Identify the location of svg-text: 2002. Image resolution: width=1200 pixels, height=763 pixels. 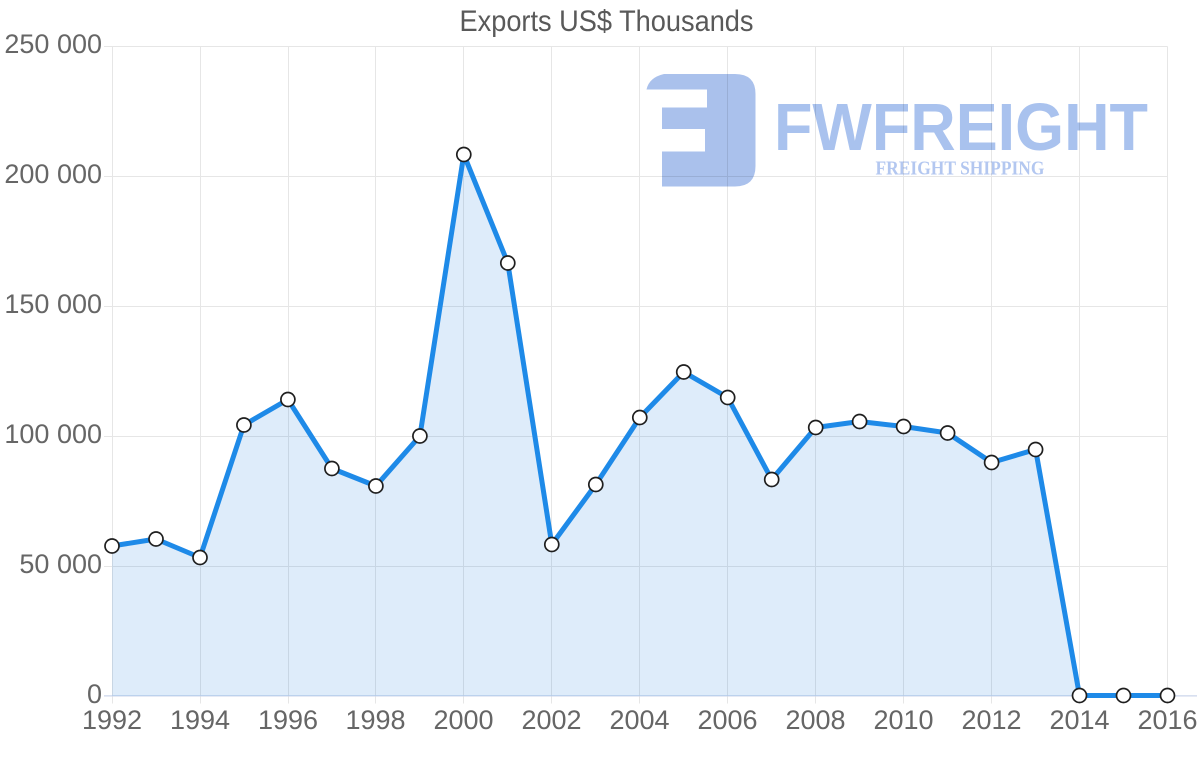
(551, 720).